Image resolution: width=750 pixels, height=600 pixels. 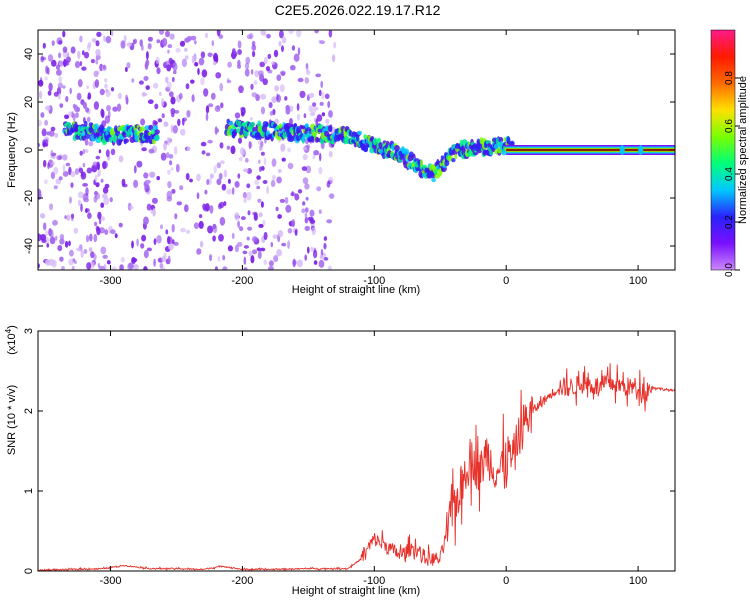 What do you see at coordinates (29, 331) in the screenshot?
I see `y-tick-label: 3` at bounding box center [29, 331].